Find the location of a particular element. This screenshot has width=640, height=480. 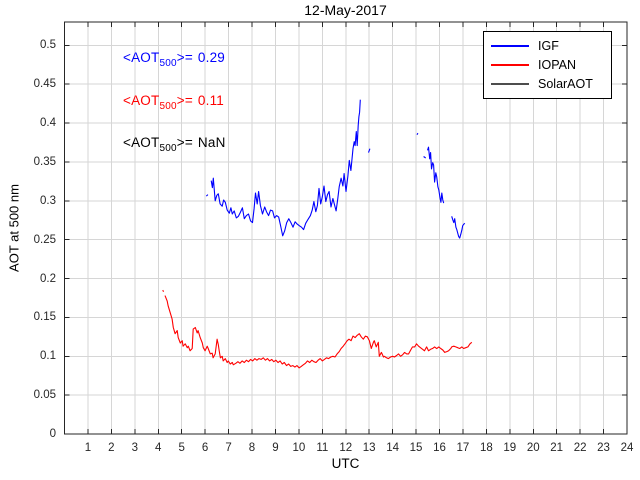

x-tick-label: 10 is located at coordinates (299, 448).